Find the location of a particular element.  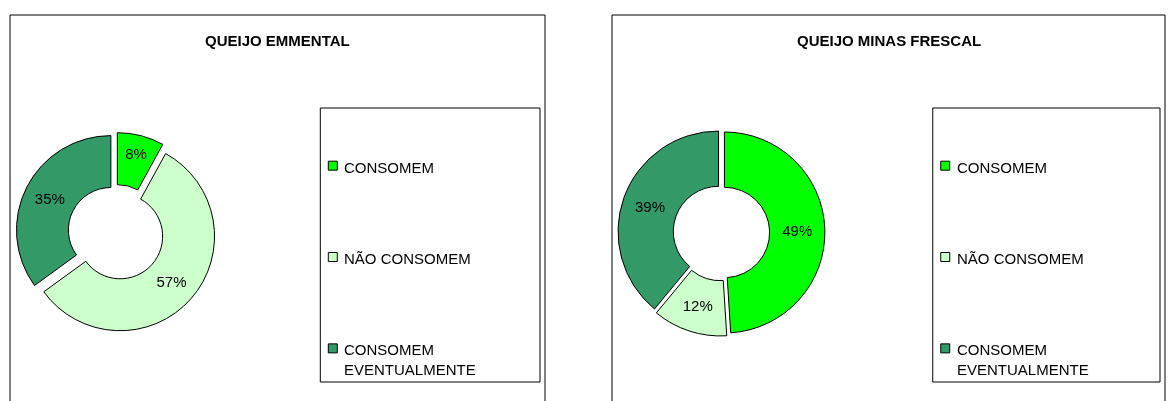

data-label: 12% is located at coordinates (697, 305).